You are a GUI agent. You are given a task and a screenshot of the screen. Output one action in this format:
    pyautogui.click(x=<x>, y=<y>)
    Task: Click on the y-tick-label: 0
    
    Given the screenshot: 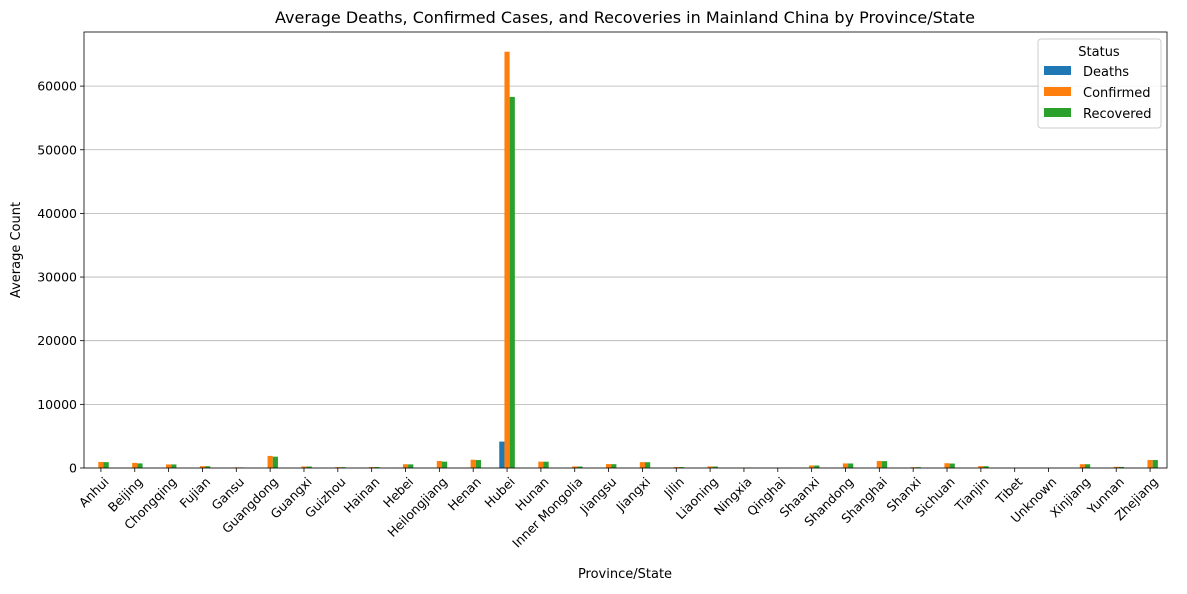 What is the action you would take?
    pyautogui.click(x=73, y=468)
    